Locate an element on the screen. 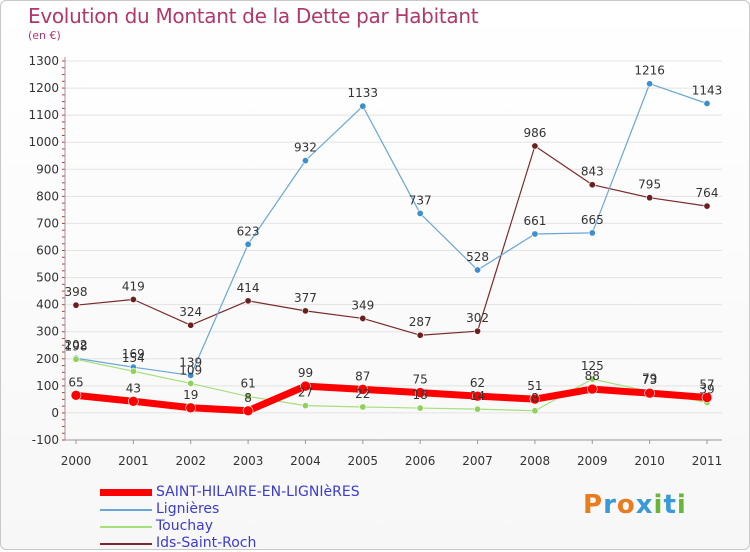 The height and width of the screenshot is (552, 750). data-label: 198 is located at coordinates (76, 346).